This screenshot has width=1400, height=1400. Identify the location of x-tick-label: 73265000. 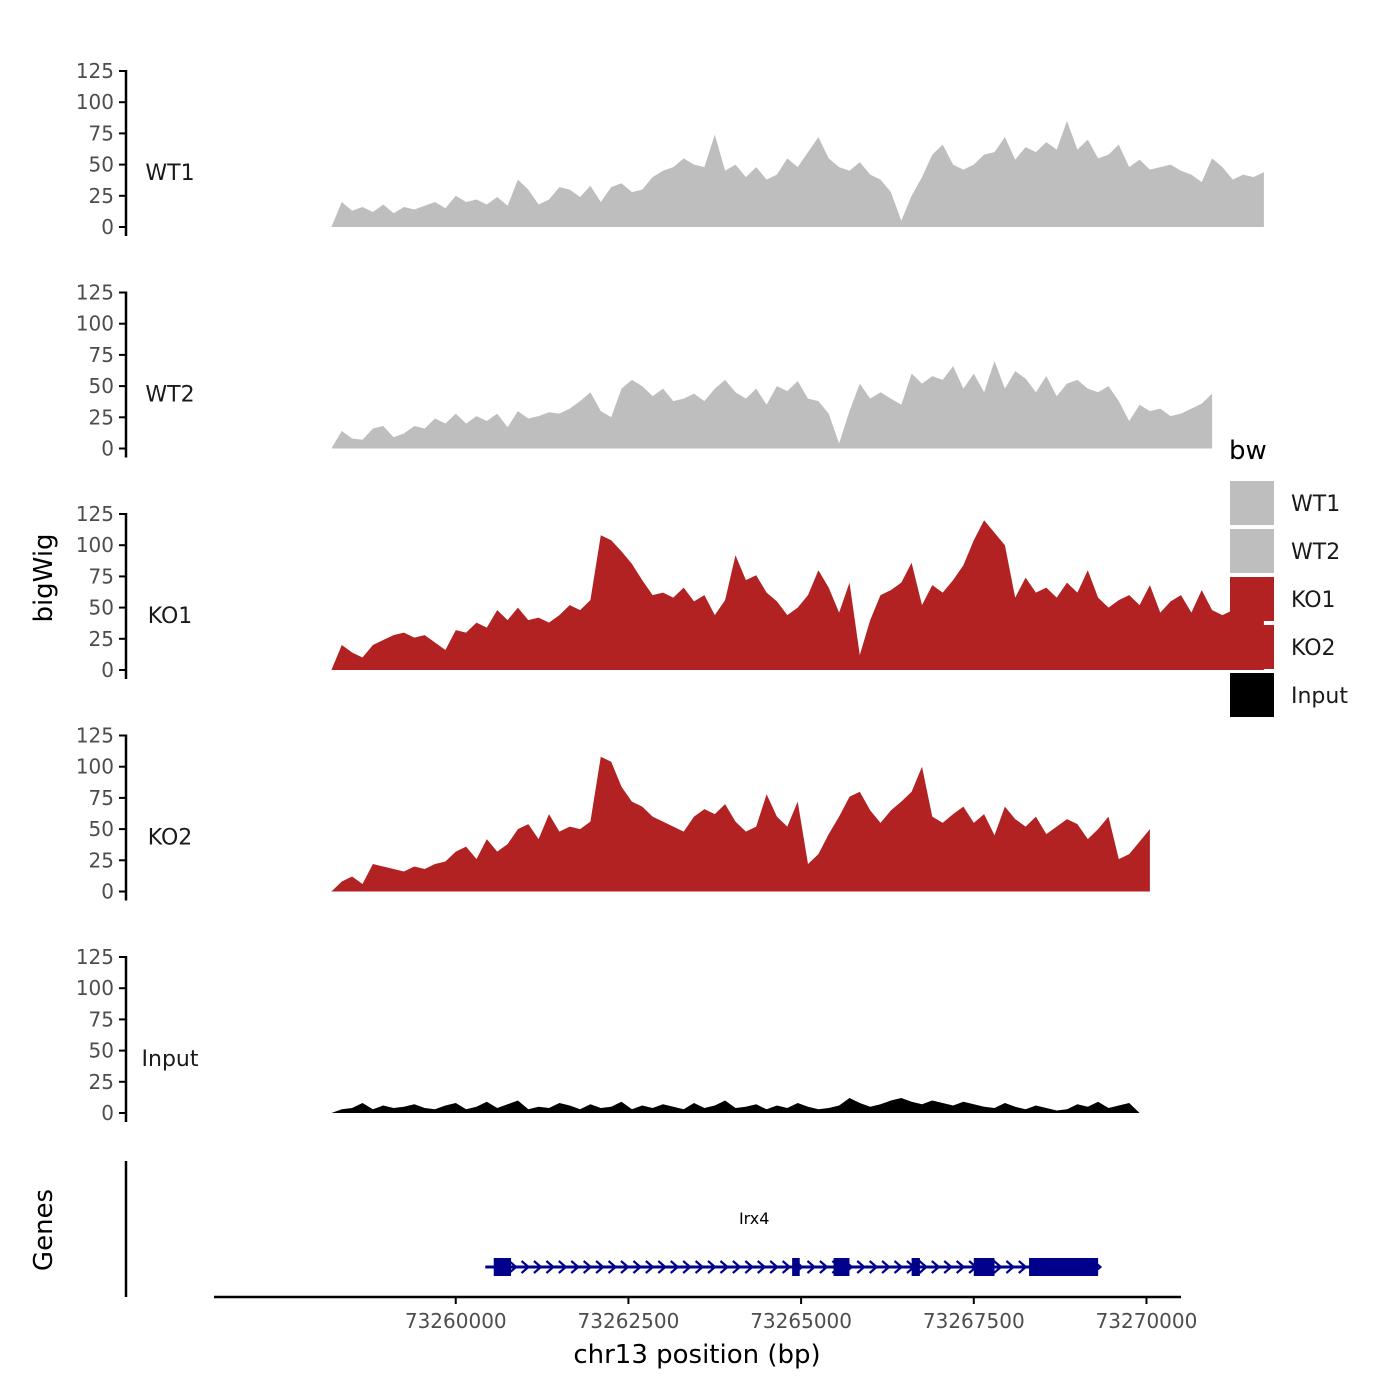
(801, 1321).